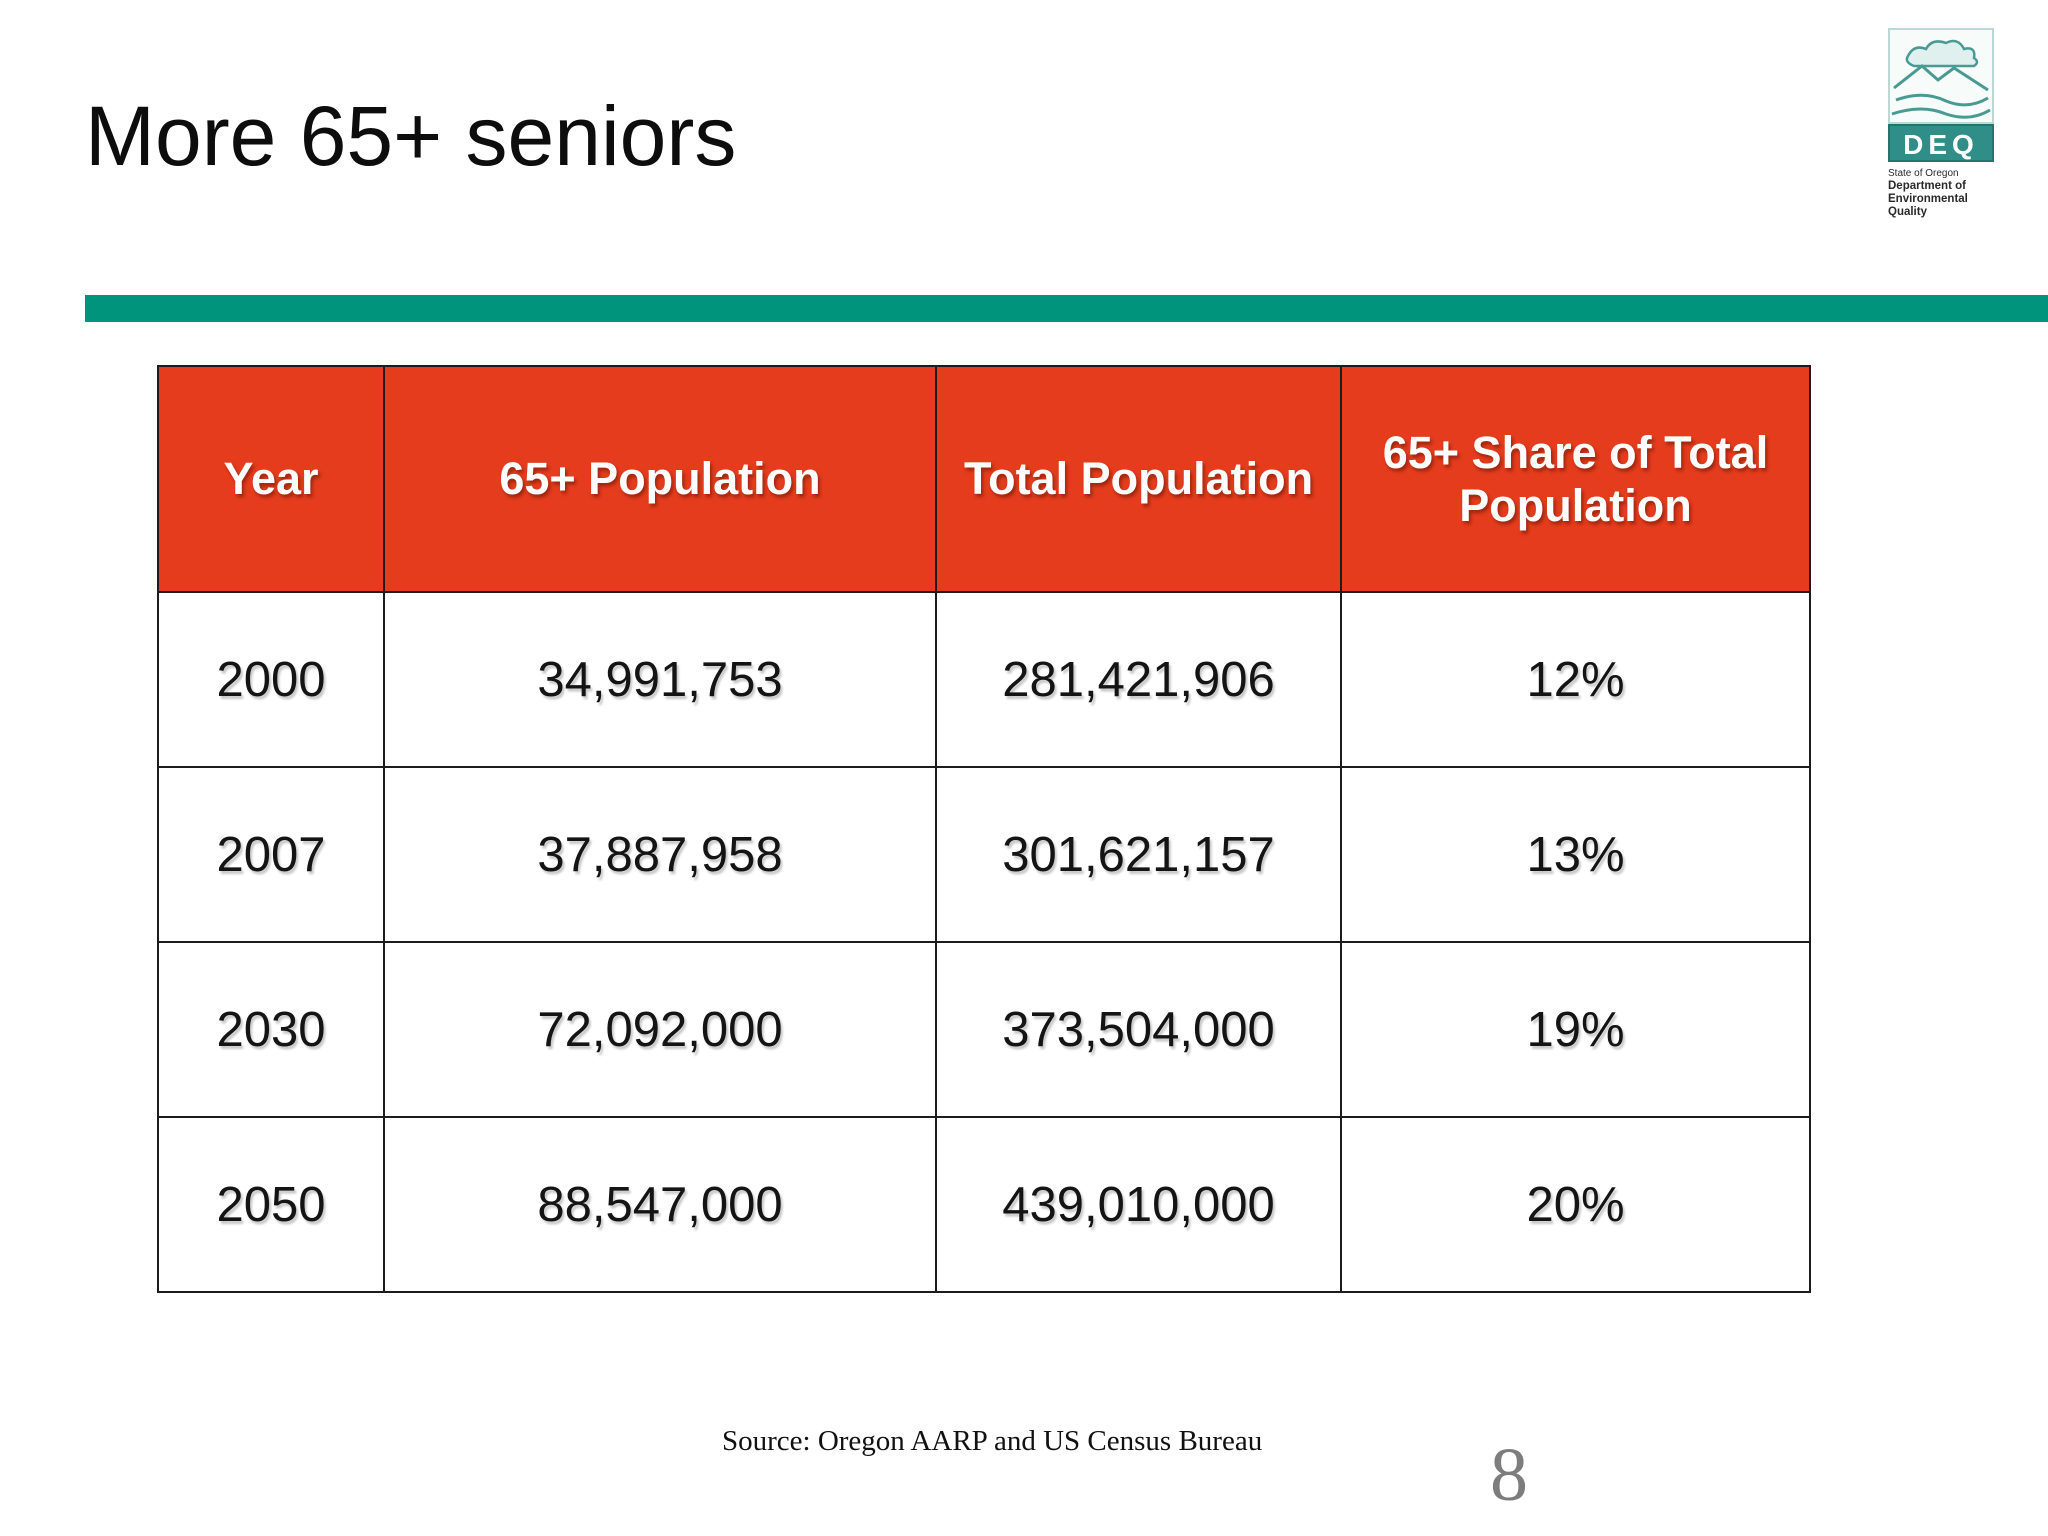 The height and width of the screenshot is (1536, 2048). I want to click on table-row: 2030 72,092,000 373,504,000 19%, so click(984, 1029).